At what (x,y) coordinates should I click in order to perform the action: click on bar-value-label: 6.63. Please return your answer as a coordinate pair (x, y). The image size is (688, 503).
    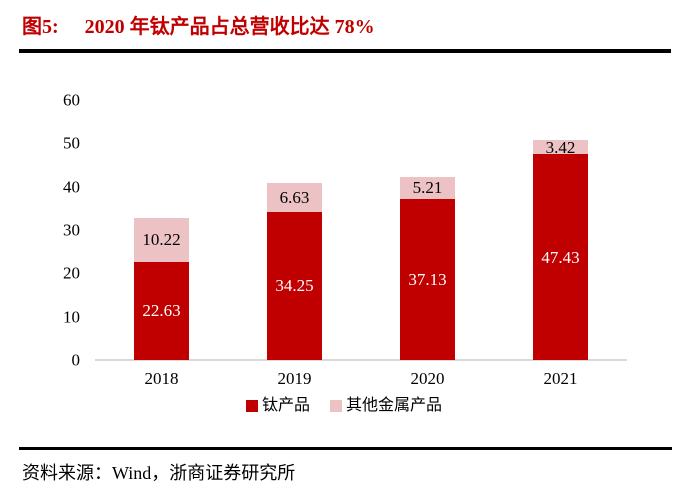
    Looking at the image, I should click on (294, 197).